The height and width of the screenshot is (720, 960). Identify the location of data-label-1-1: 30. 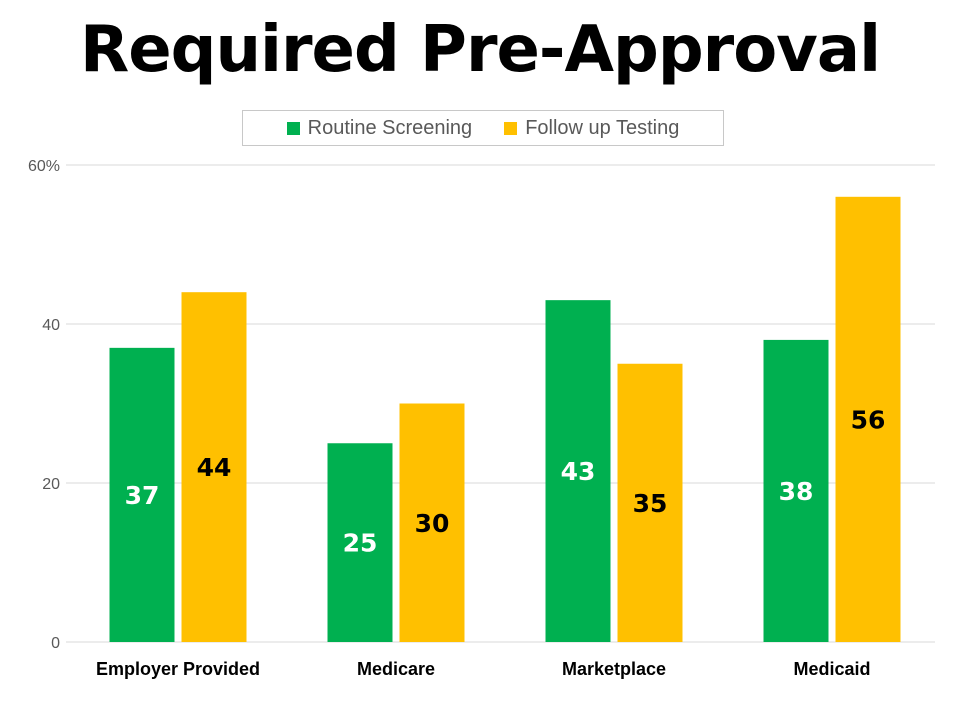
(432, 523).